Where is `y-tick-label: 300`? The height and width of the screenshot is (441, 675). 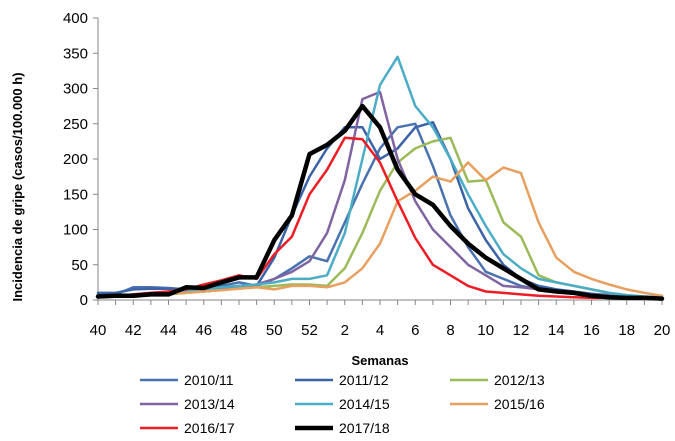 y-tick-label: 300 is located at coordinates (75, 89).